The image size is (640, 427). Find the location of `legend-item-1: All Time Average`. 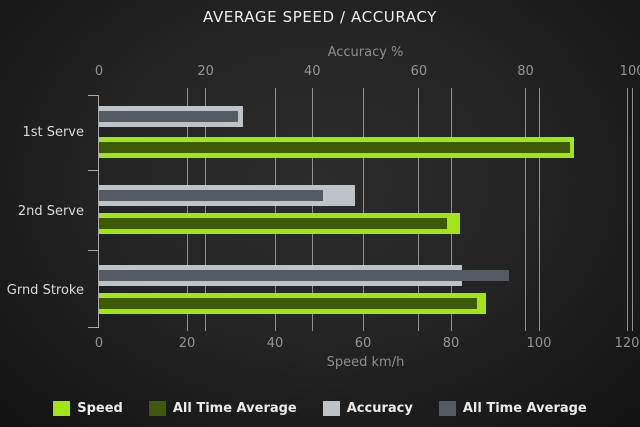

legend-item-1: All Time Average is located at coordinates (222, 408).